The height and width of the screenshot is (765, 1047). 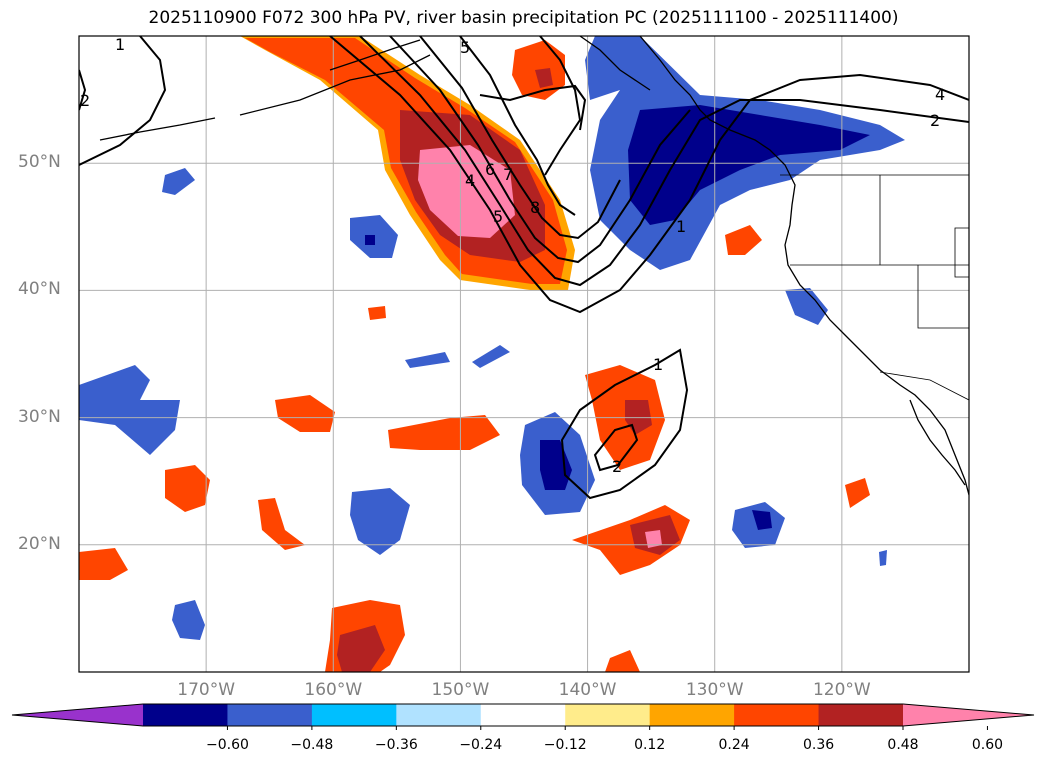 I want to click on colorbar-tick-label: −0.24, so click(x=481, y=745).